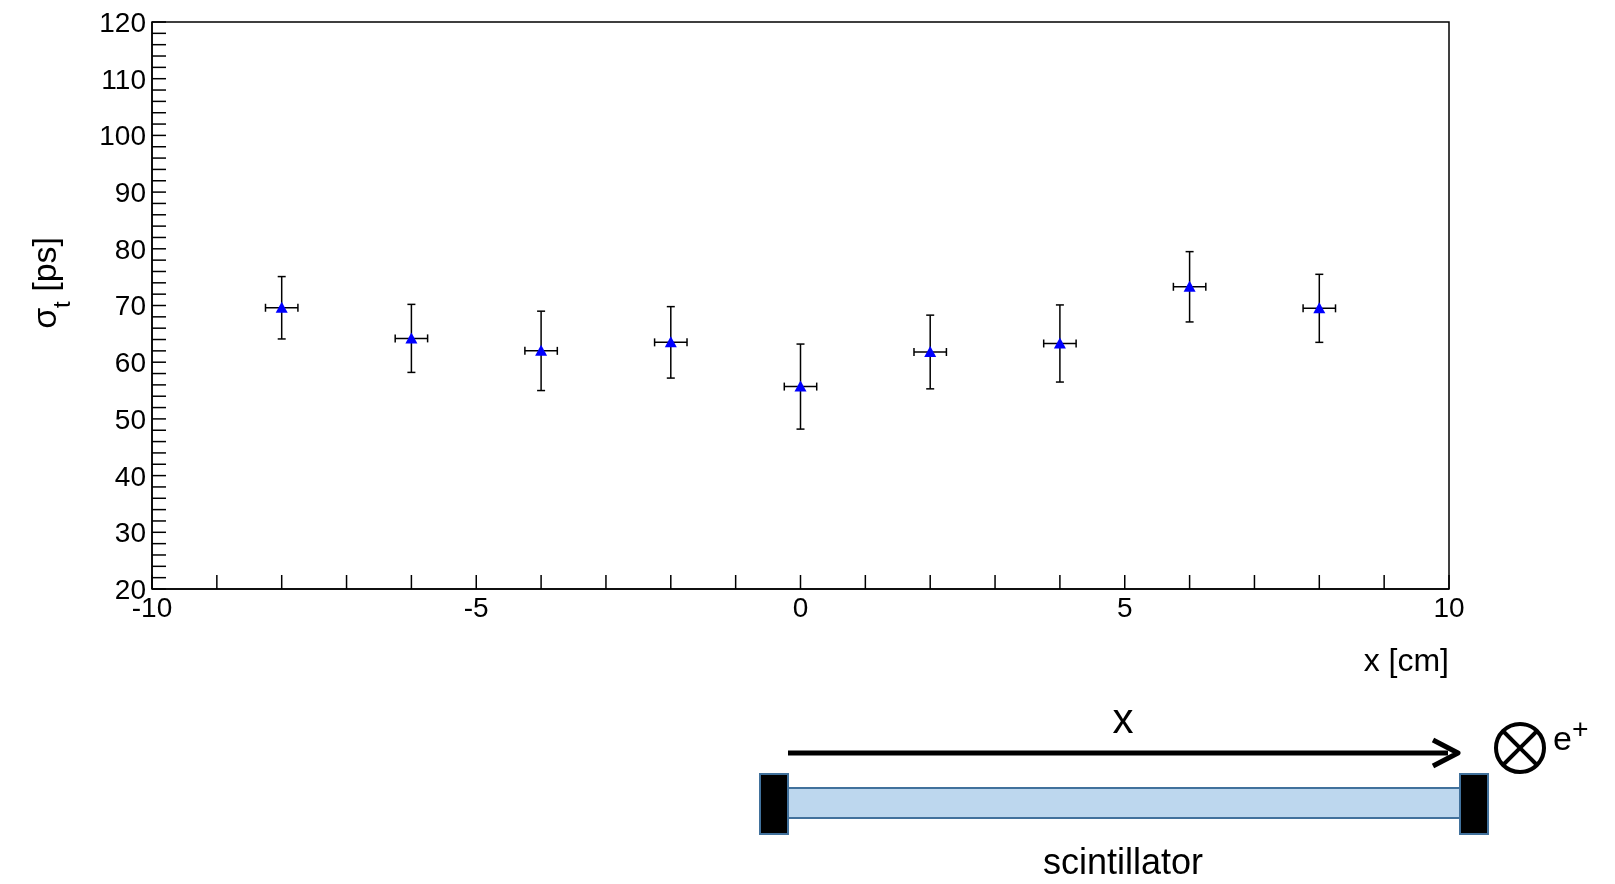 The image size is (1615, 884). Describe the element at coordinates (130, 193) in the screenshot. I see `y-tick-label: 90` at that location.